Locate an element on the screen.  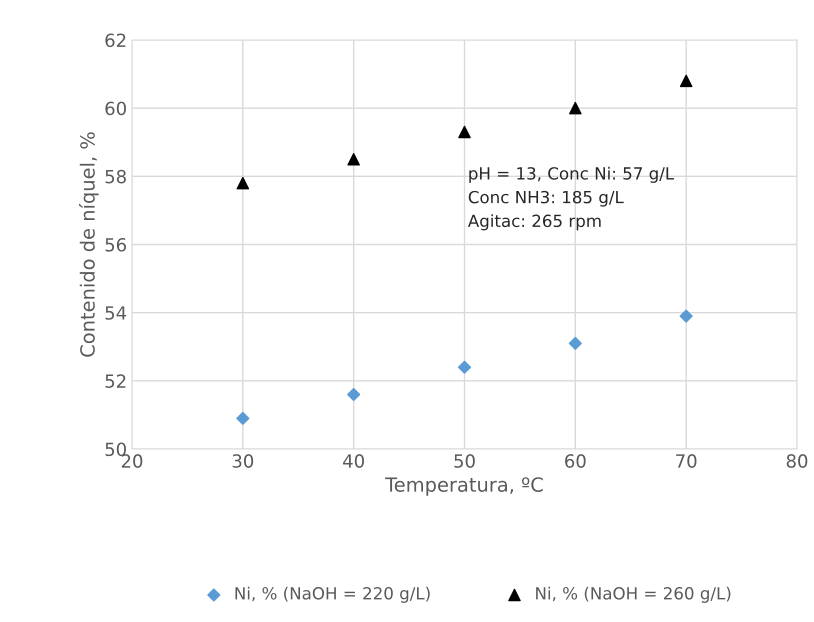
x-tick-label: 50 is located at coordinates (464, 461).